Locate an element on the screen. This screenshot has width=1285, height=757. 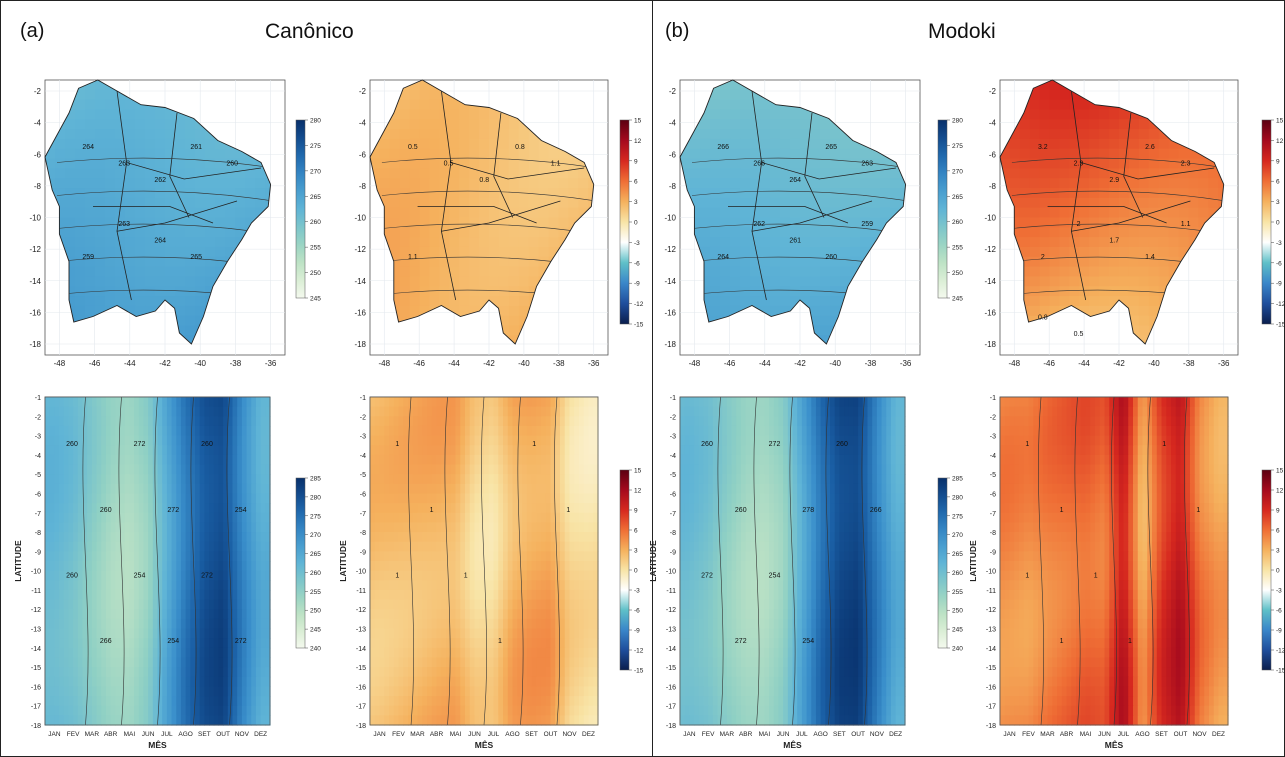
contour-label: 1 is located at coordinates (534, 444).